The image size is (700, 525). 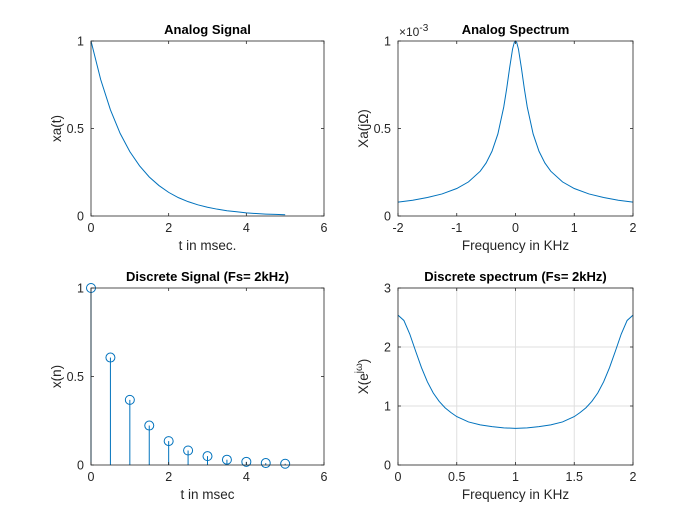 I want to click on chart-title: Analog Signal, so click(x=207, y=29).